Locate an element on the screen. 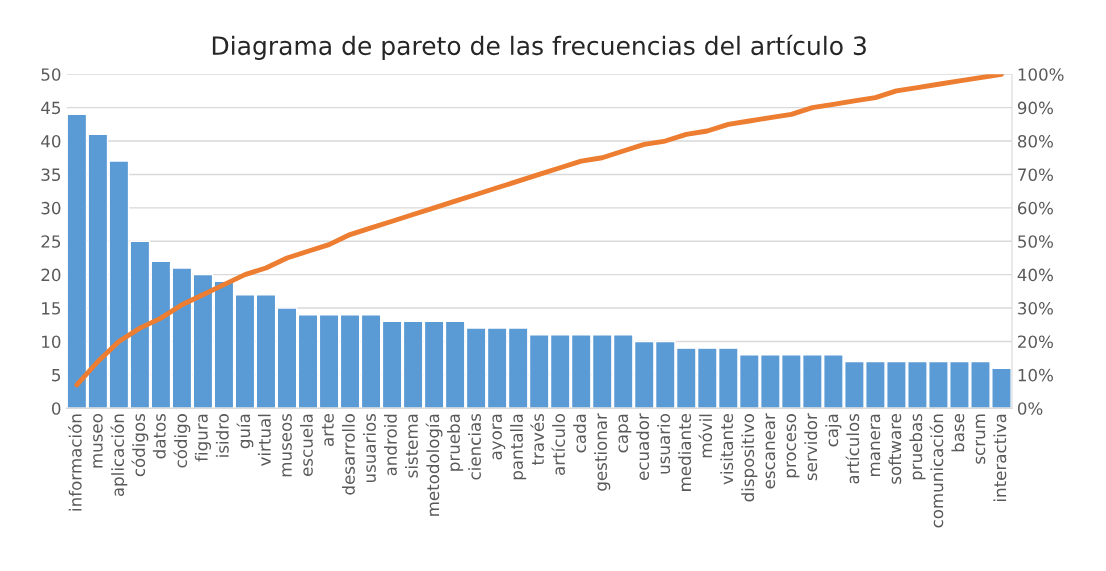 The image size is (1106, 571). y-tick-label: 15 is located at coordinates (51, 308).